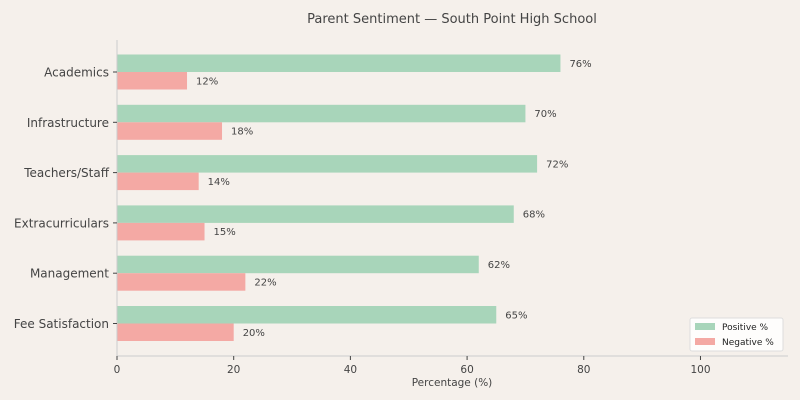 The image size is (800, 400). Describe the element at coordinates (265, 282) in the screenshot. I see `data-label: 22%` at that location.